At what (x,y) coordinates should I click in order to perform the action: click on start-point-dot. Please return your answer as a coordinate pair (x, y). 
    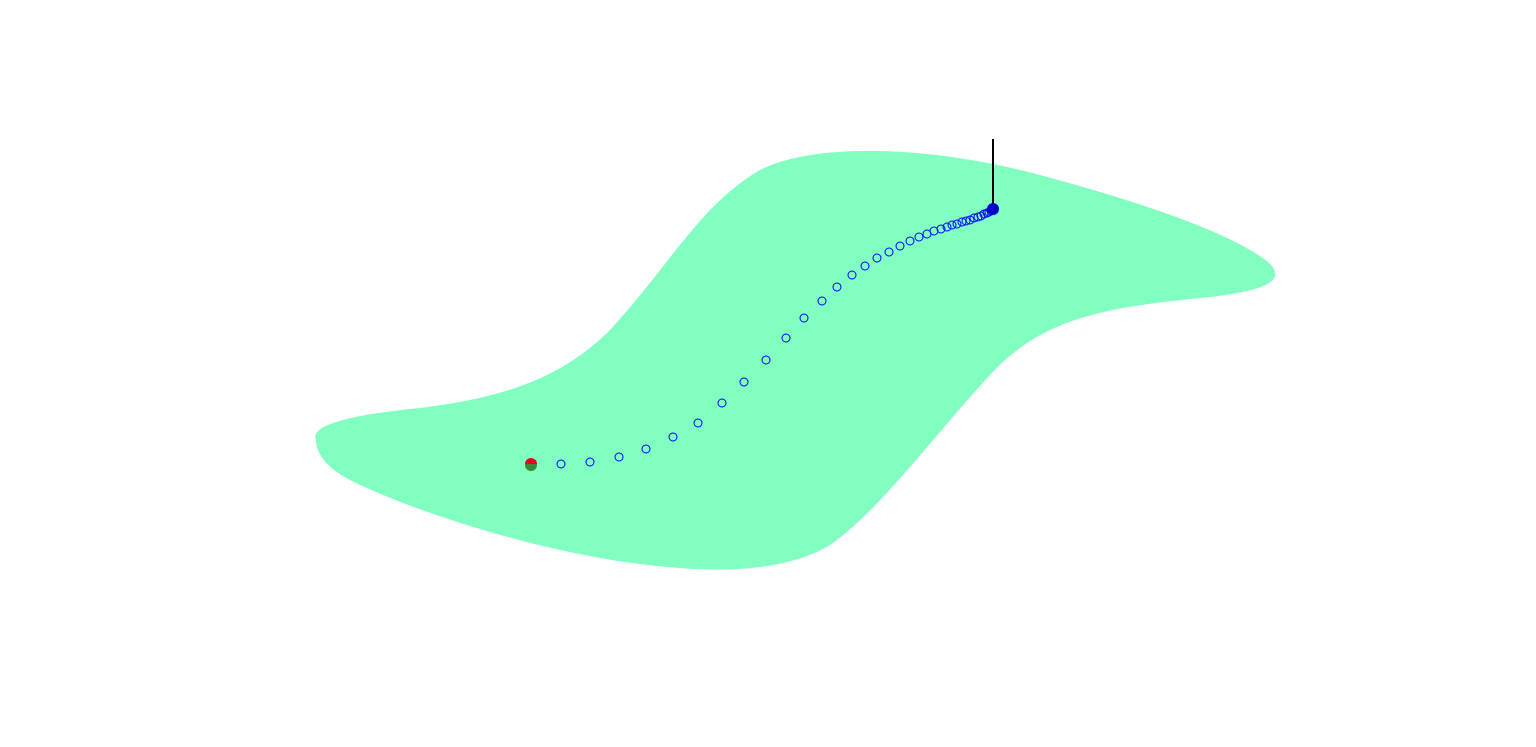
    Looking at the image, I should click on (531, 461).